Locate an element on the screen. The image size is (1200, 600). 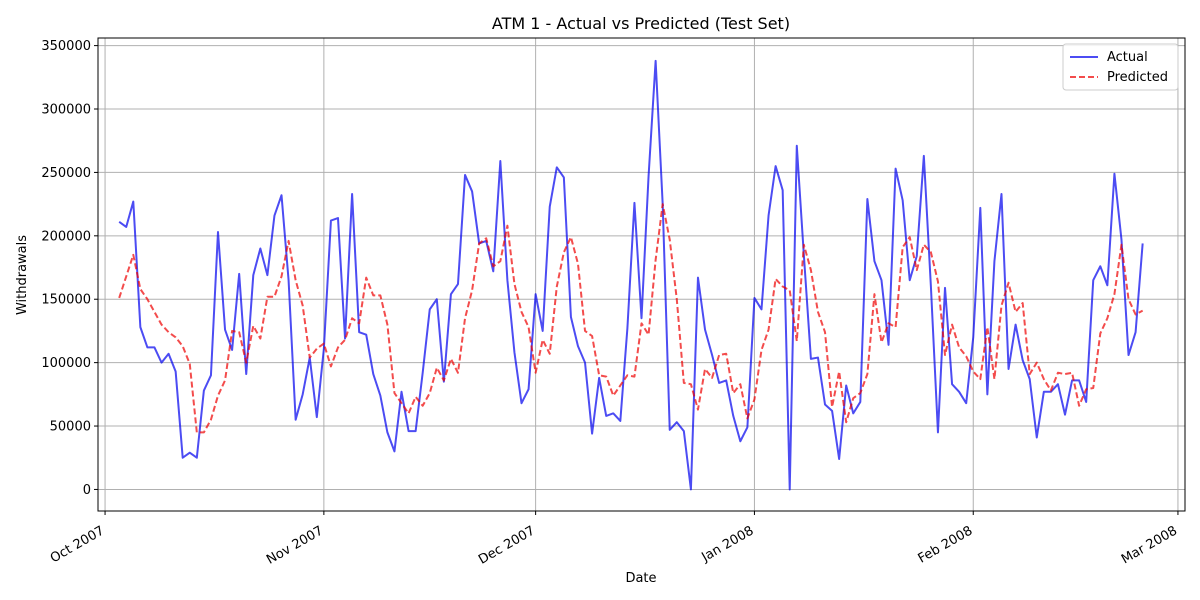
y-tick-label: 350000 is located at coordinates (66, 46).